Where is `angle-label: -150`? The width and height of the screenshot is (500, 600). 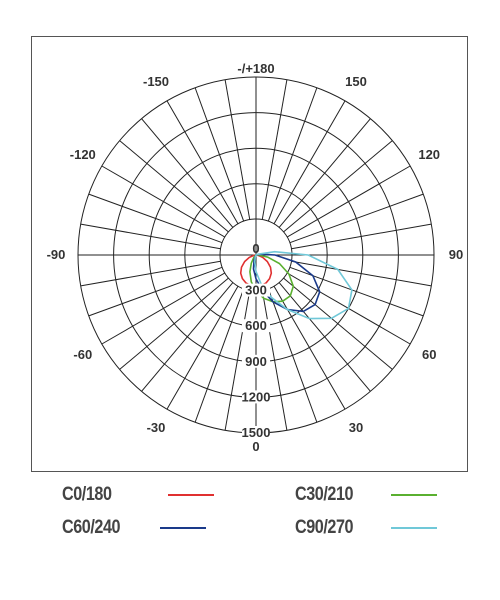
angle-label: -150 is located at coordinates (156, 81).